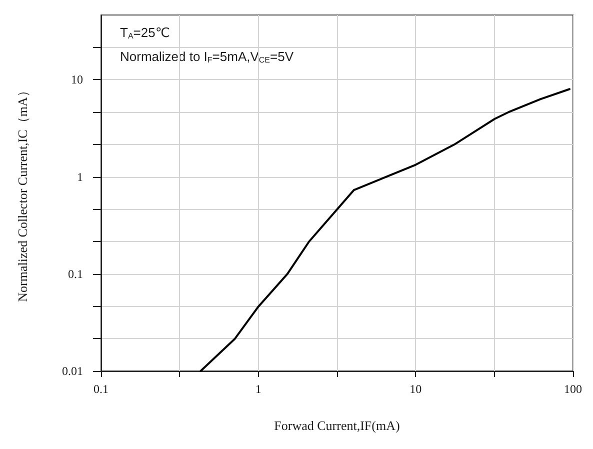 This screenshot has width=593, height=449. I want to click on y-tick-label: 0.1, so click(75, 273).